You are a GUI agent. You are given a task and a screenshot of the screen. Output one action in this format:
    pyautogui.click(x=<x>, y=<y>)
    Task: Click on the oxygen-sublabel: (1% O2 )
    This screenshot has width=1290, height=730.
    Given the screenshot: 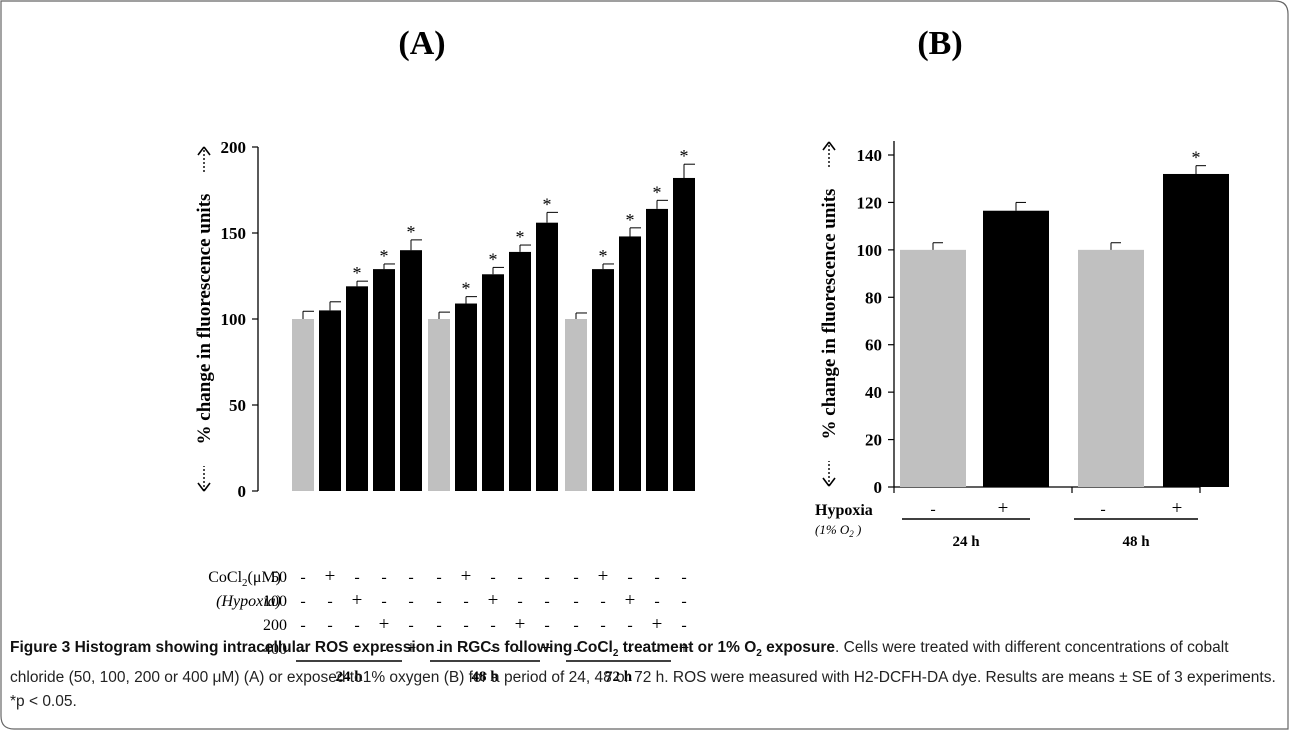 What is the action you would take?
    pyautogui.click(x=838, y=530)
    